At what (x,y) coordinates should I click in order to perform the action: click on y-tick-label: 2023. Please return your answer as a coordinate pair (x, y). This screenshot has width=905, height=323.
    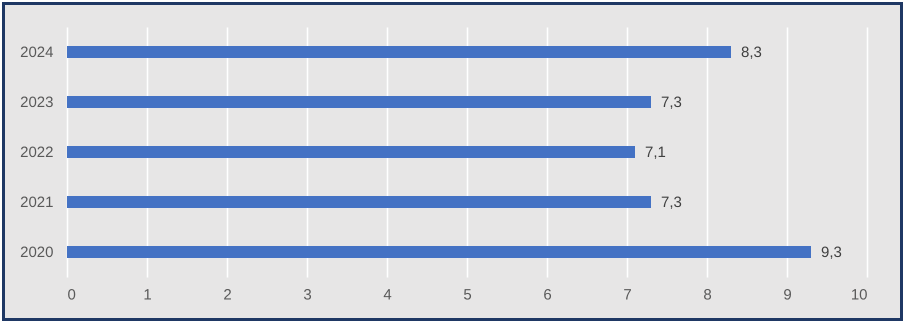
    Looking at the image, I should click on (37, 102).